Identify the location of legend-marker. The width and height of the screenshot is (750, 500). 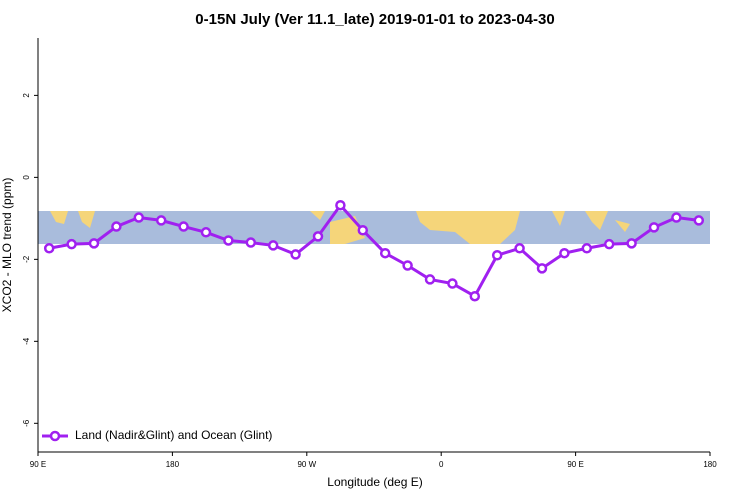
(55, 436).